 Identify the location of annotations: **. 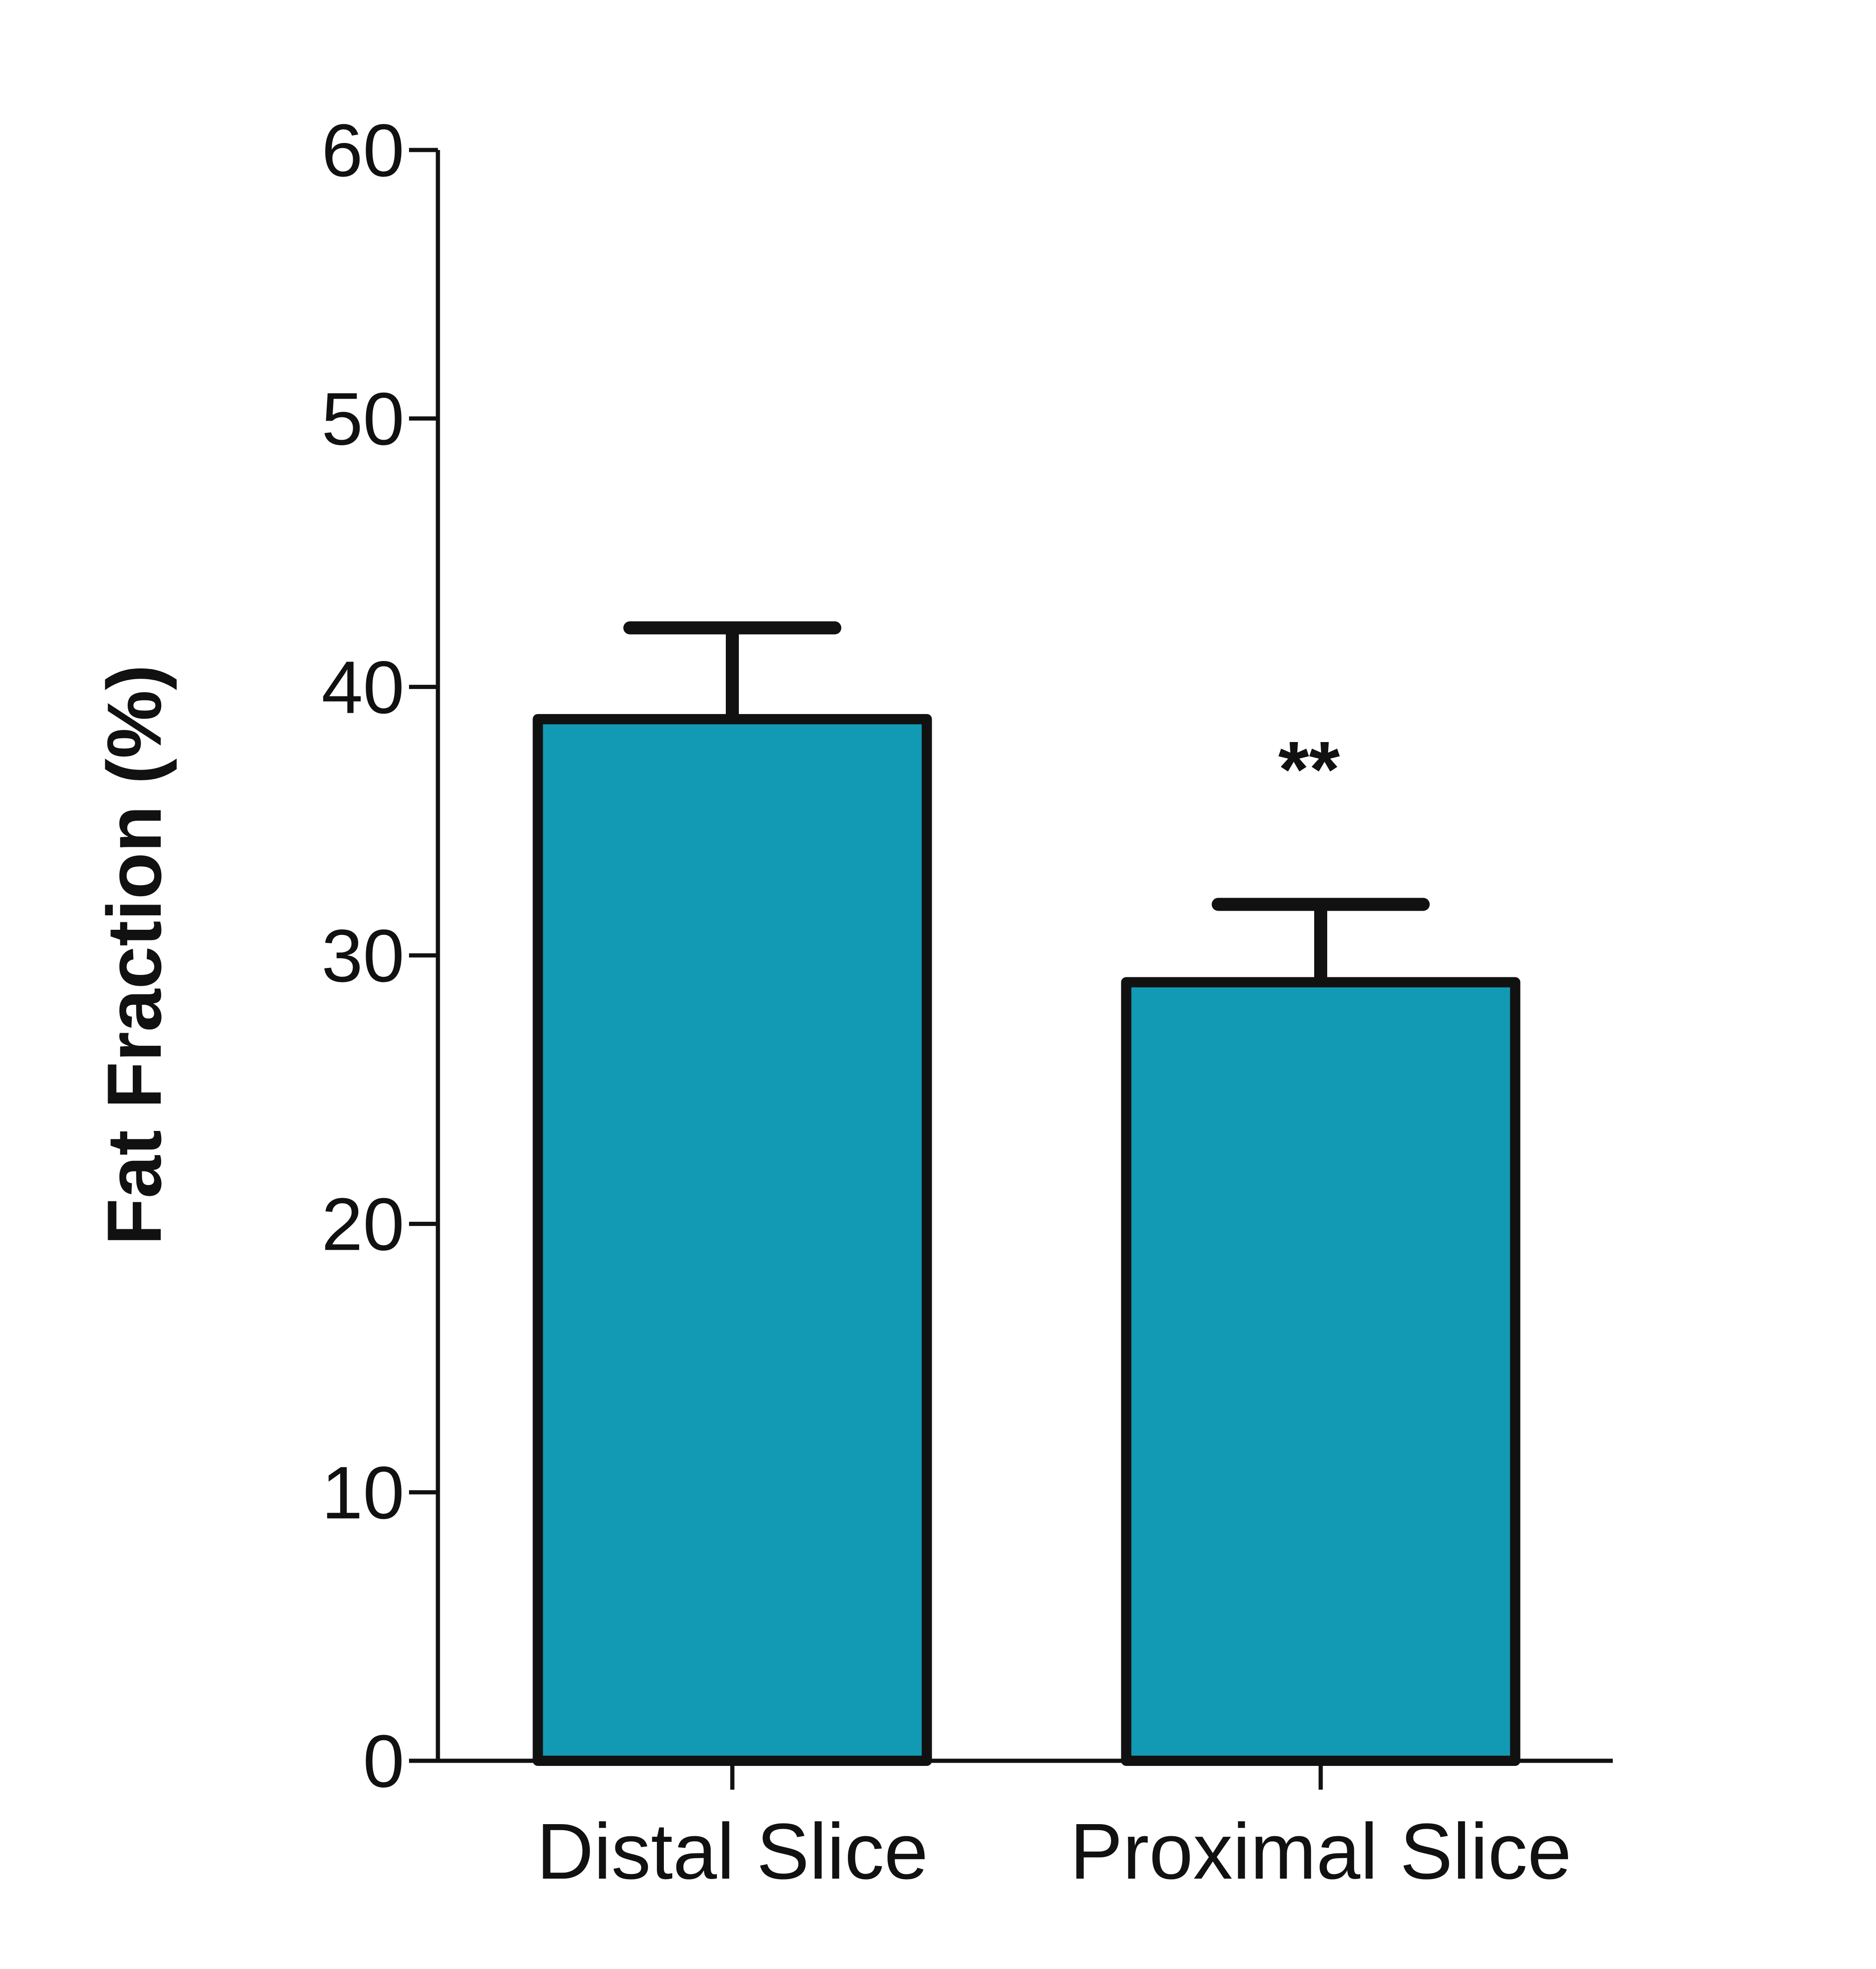
(1309, 769).